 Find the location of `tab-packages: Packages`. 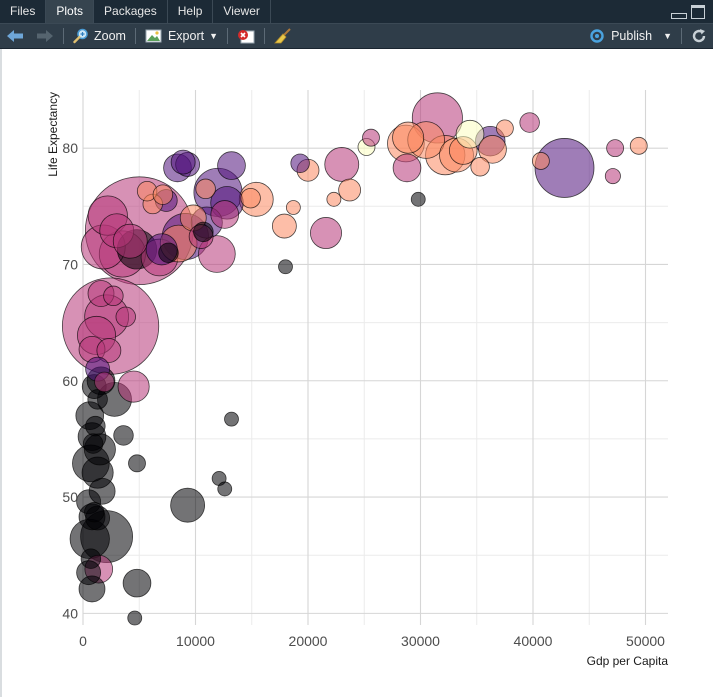

tab-packages: Packages is located at coordinates (131, 11).